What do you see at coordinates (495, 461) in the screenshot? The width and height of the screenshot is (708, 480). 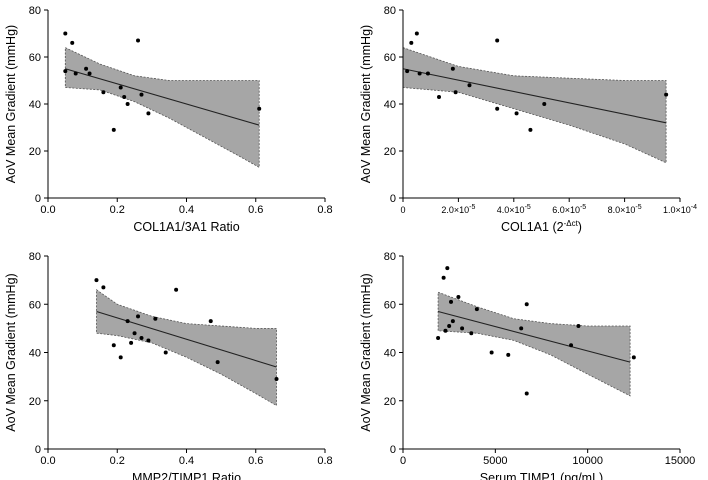 I see `x-tick-label: 5000` at bounding box center [495, 461].